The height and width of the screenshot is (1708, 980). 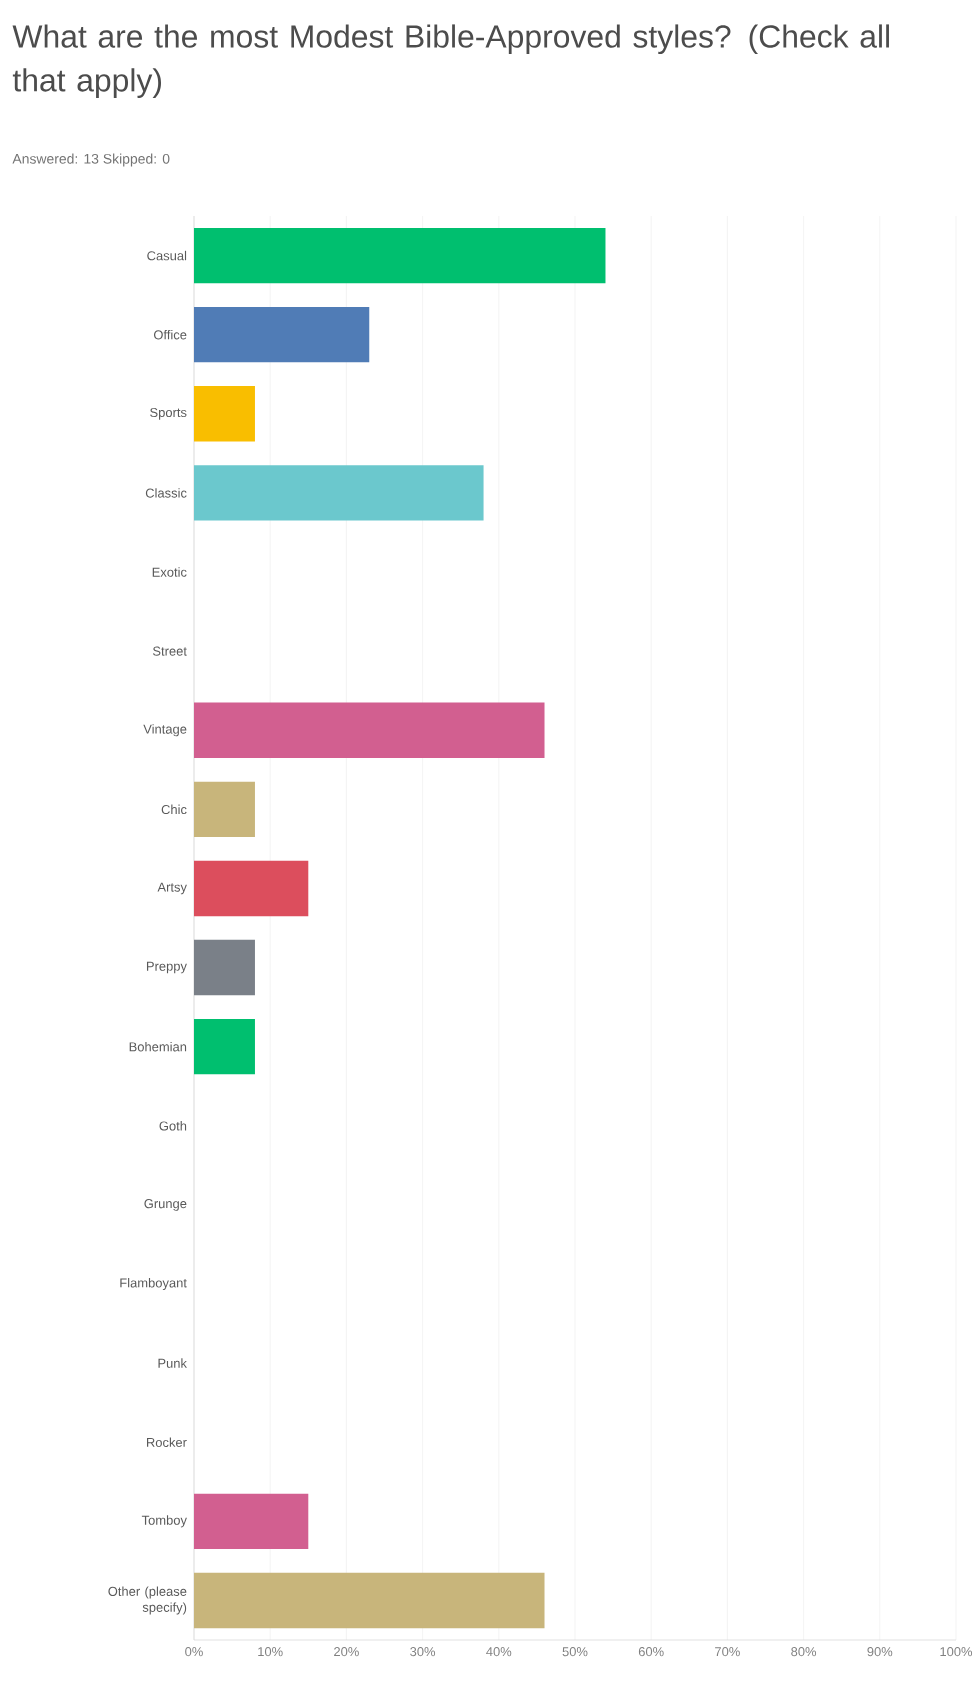 I want to click on chart-title: What are the most Modest Bible-Approved styles? (Check all that apply), so click(x=451, y=61).